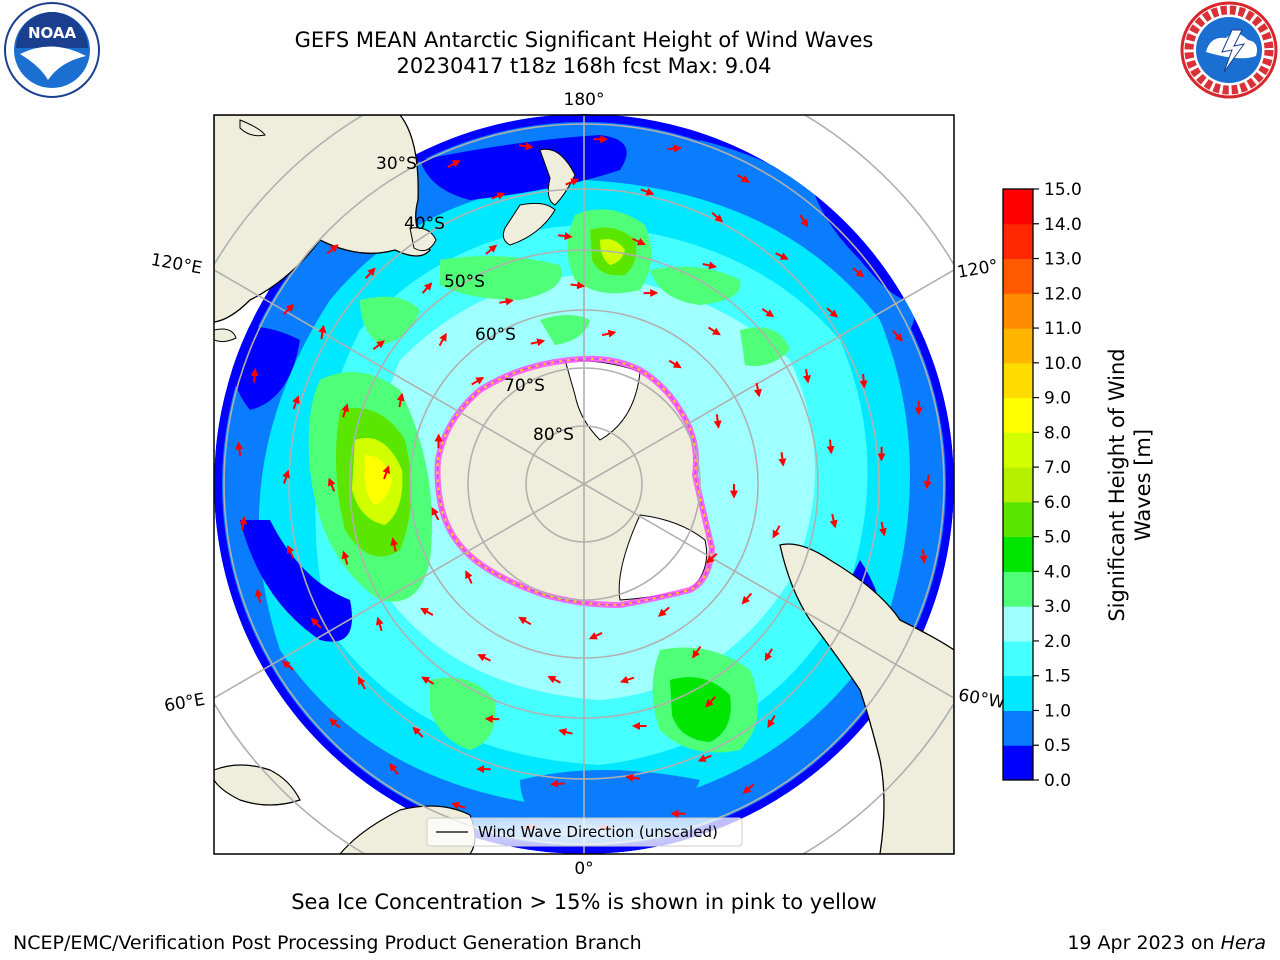 Image resolution: width=1280 pixels, height=960 pixels. I want to click on map-legend: Wind Wave Direction (unscaled), so click(584, 832).